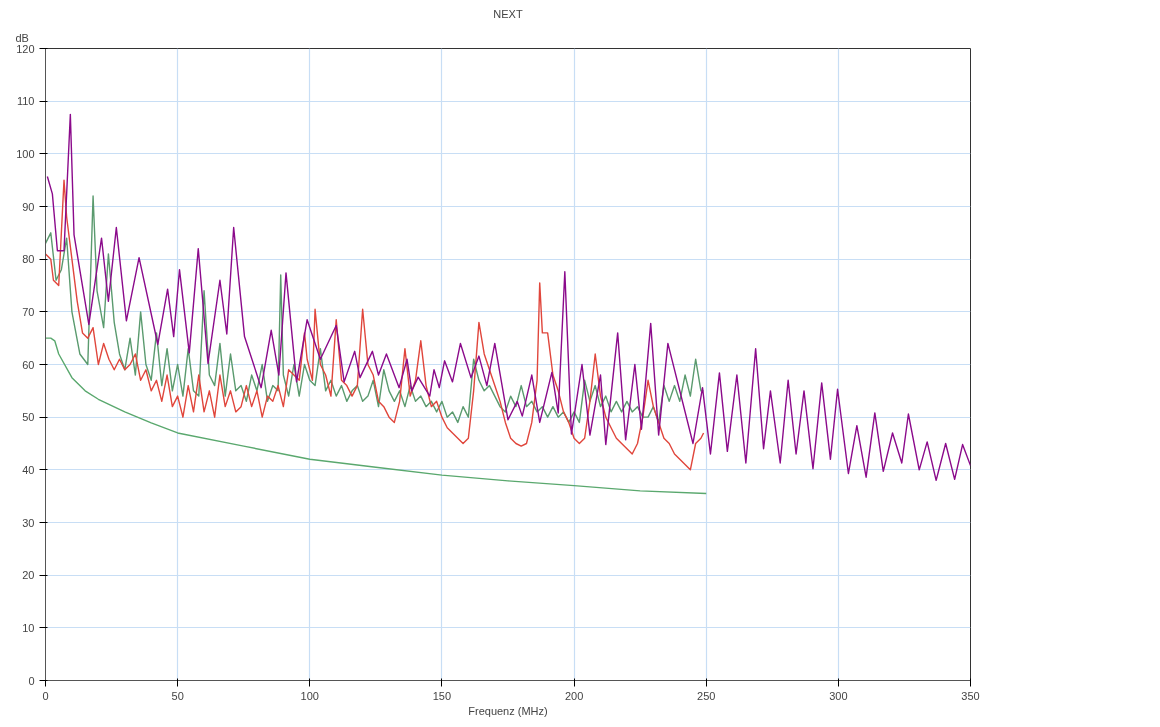 The width and height of the screenshot is (1160, 727). What do you see at coordinates (28, 627) in the screenshot?
I see `y-tick-label: 10` at bounding box center [28, 627].